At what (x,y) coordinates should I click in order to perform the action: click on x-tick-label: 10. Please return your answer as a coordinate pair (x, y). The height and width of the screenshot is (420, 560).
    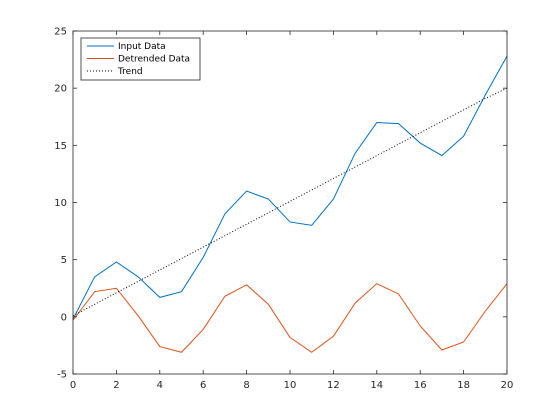
    Looking at the image, I should click on (290, 385).